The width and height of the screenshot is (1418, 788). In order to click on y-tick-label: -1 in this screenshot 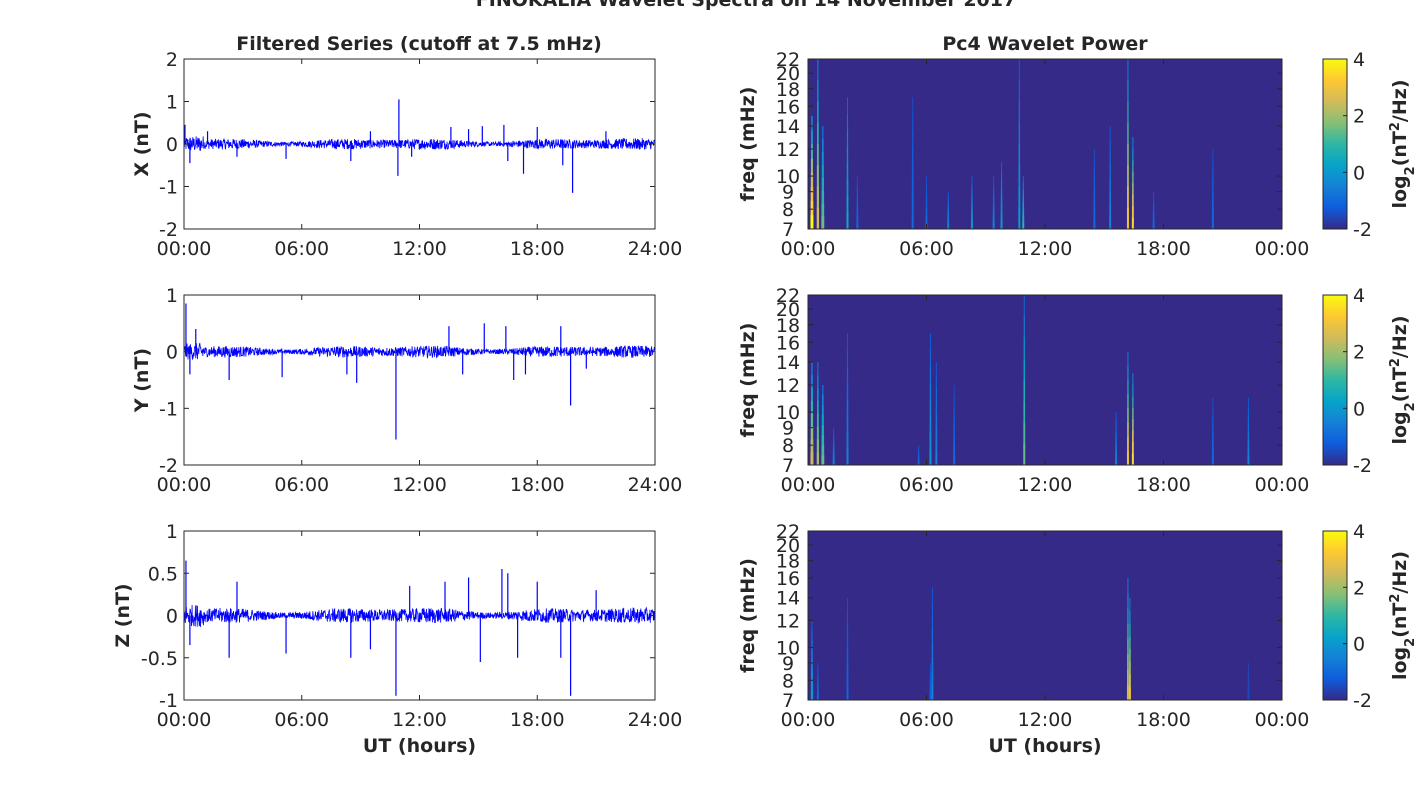, I will do `click(168, 188)`.